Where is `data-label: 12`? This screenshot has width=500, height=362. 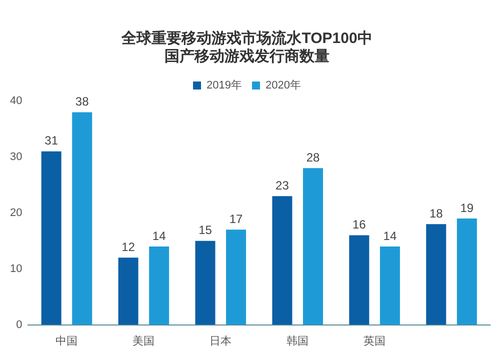 data-label: 12 is located at coordinates (129, 247).